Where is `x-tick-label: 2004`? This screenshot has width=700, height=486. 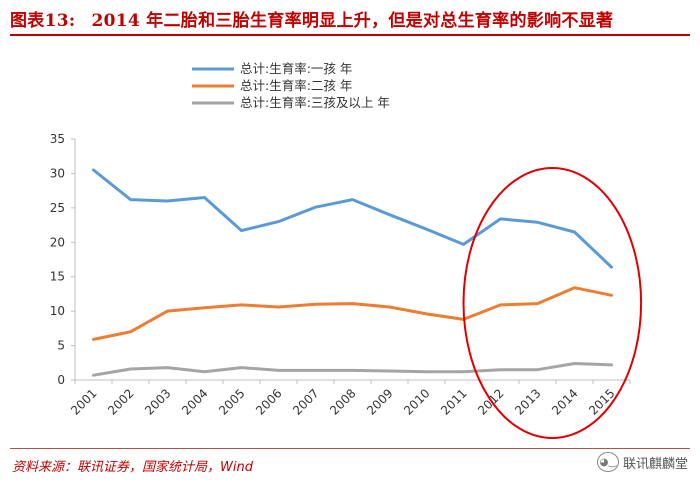
x-tick-label: 2004 is located at coordinates (194, 401).